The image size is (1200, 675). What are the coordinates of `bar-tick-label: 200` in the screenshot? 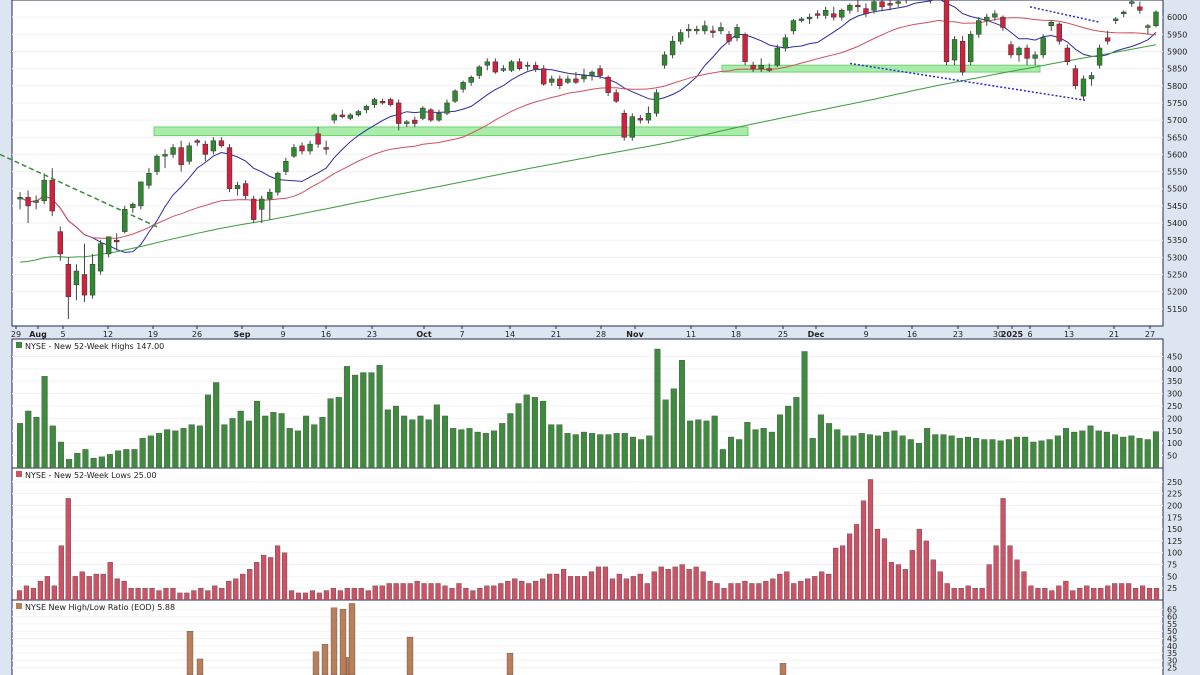 It's located at (1174, 418).